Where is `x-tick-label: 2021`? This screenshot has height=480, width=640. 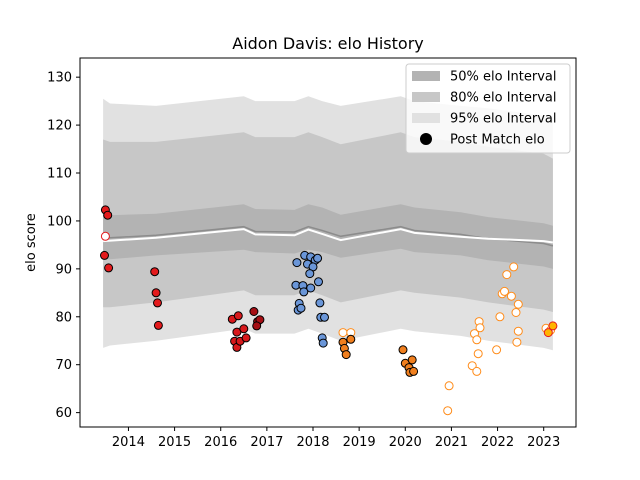
x-tick-label: 2021 is located at coordinates (451, 442).